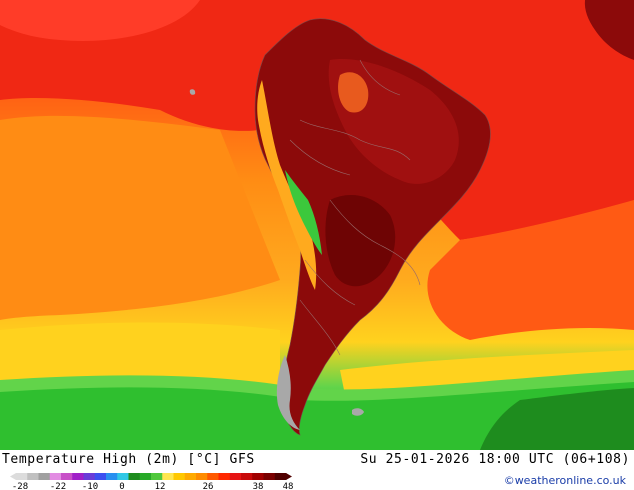  What do you see at coordinates (360, 241) in the screenshot?
I see `chaco-dark-core` at bounding box center [360, 241].